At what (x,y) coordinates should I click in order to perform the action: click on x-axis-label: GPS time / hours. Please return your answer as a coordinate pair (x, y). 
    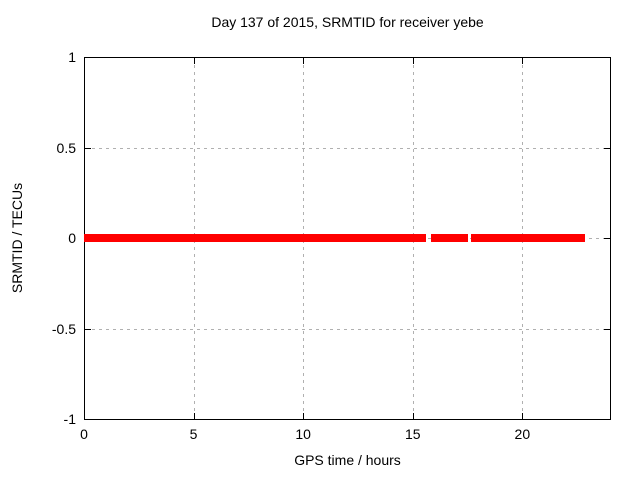
    Looking at the image, I should click on (347, 460).